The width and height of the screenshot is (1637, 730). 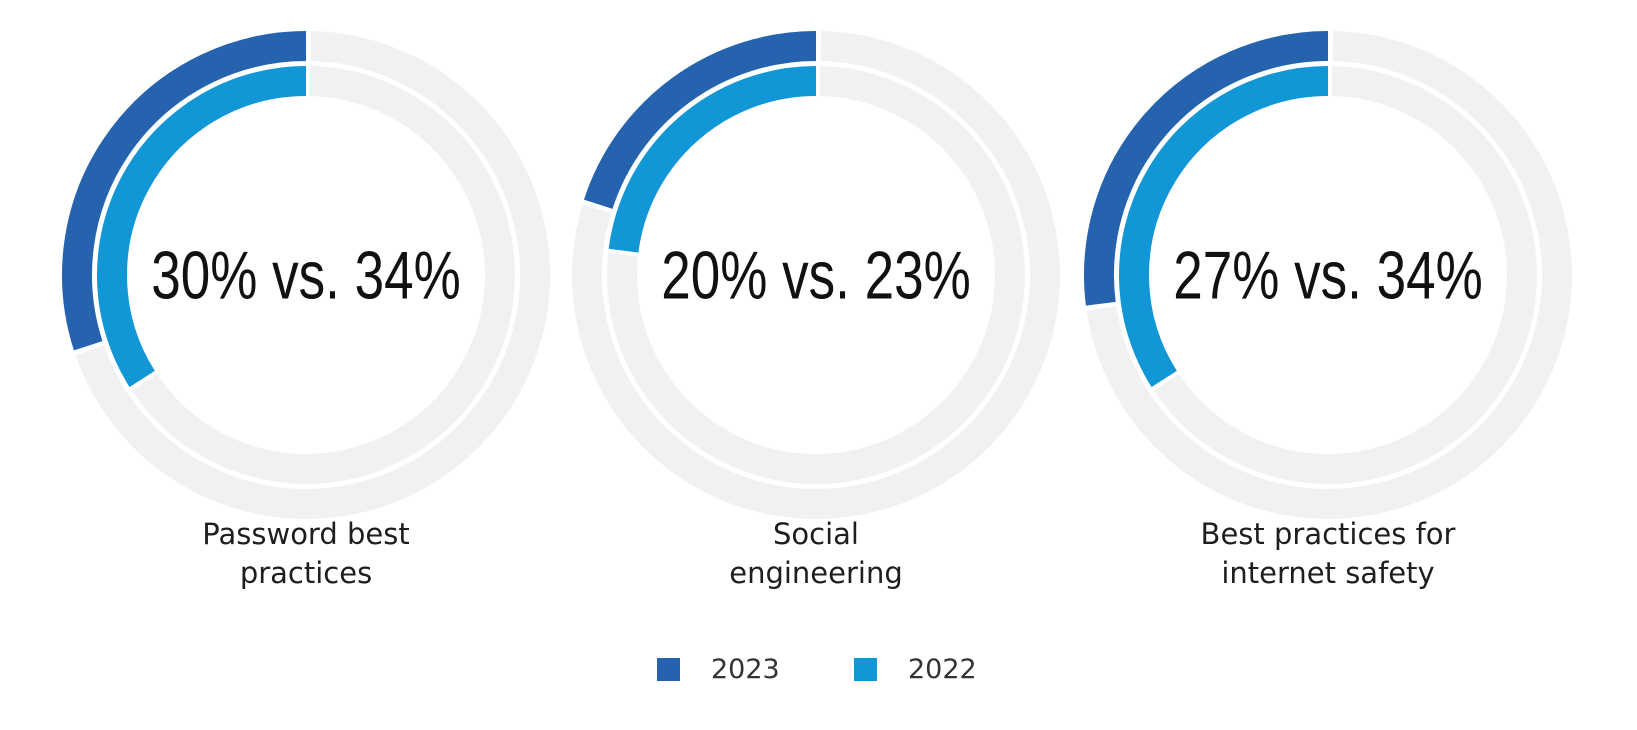 I want to click on chart-label-line: internet safety, so click(x=1328, y=573).